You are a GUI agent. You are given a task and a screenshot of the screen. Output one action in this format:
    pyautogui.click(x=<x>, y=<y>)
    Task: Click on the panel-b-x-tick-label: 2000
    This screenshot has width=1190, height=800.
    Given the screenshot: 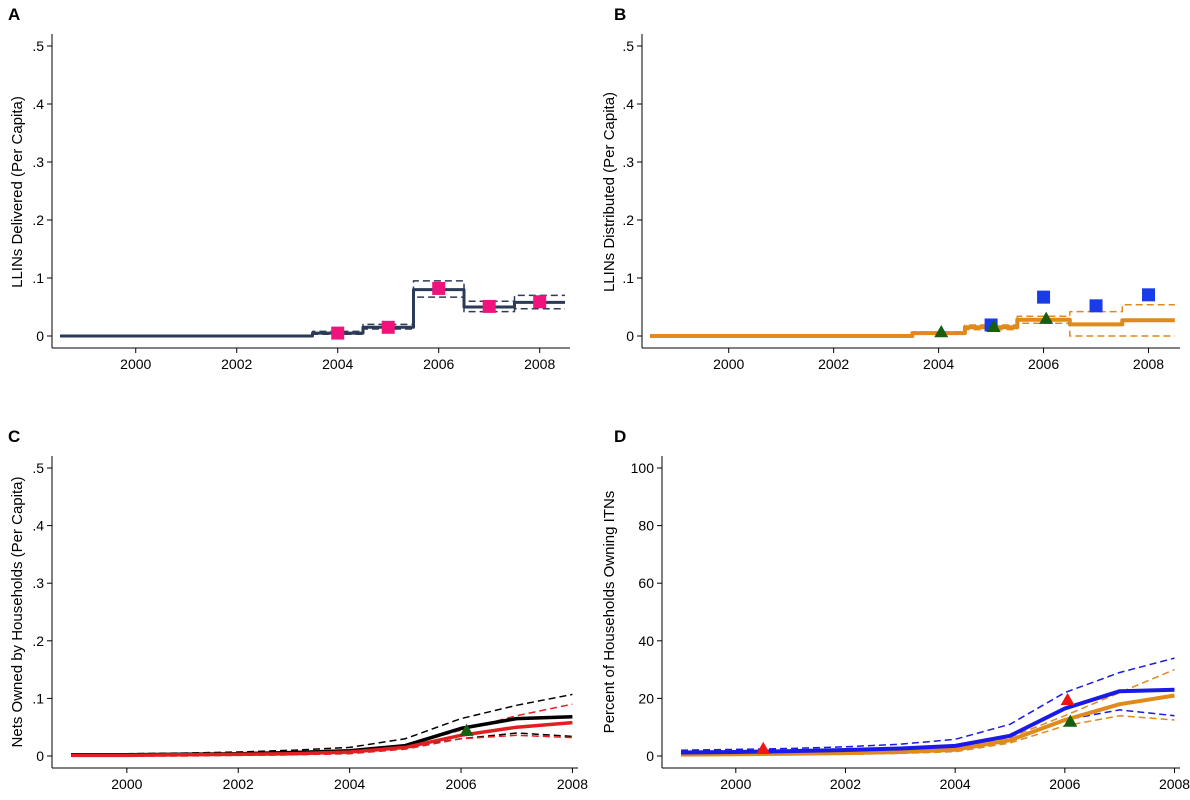 What is the action you would take?
    pyautogui.click(x=728, y=364)
    